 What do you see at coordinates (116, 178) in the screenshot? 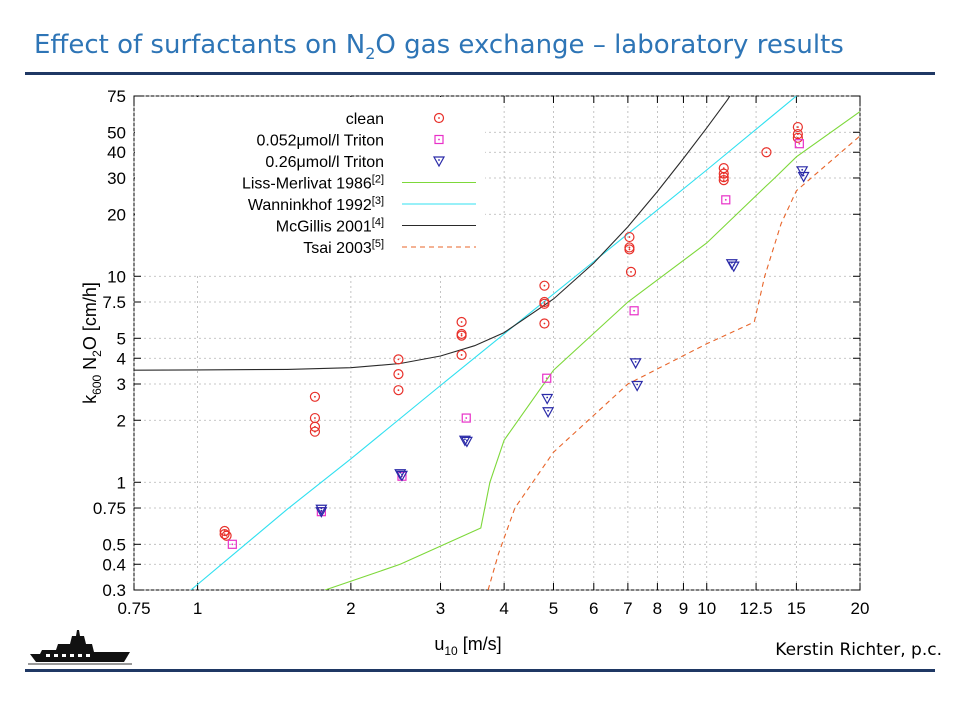
I see `y-tick-label: 30` at bounding box center [116, 178].